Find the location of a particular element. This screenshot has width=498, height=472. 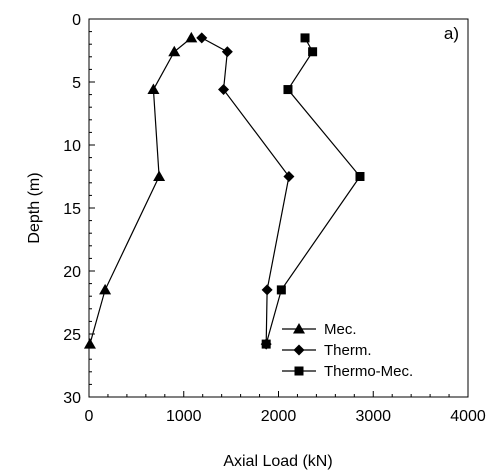

legend-item: Therm. is located at coordinates (327, 350).